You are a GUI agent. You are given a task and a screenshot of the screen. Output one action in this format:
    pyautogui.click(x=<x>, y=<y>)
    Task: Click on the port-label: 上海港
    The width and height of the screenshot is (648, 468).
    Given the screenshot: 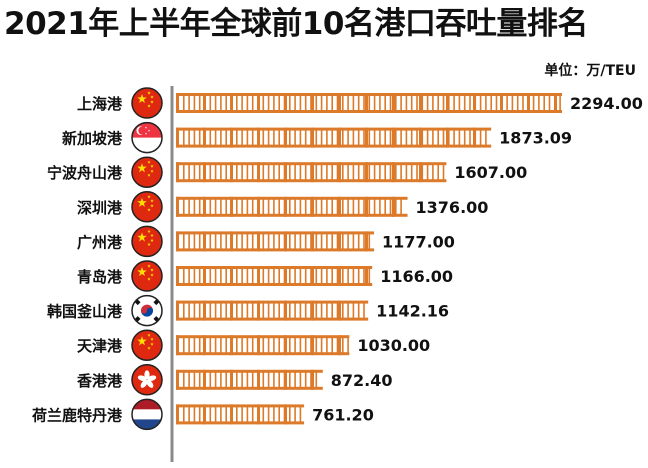 What is the action you would take?
    pyautogui.click(x=100, y=104)
    